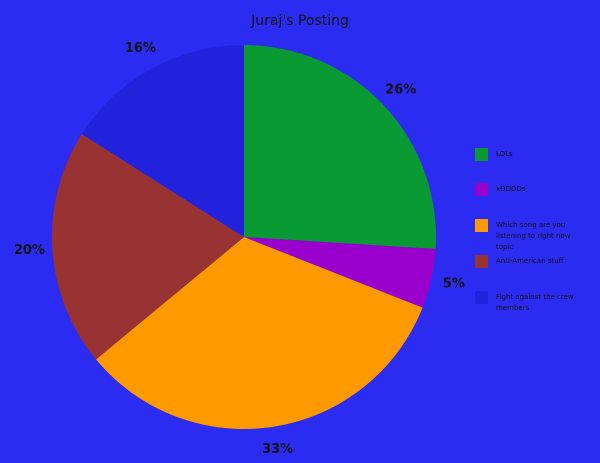 This screenshot has height=463, width=600. I want to click on data-label: 33%, so click(277, 449).